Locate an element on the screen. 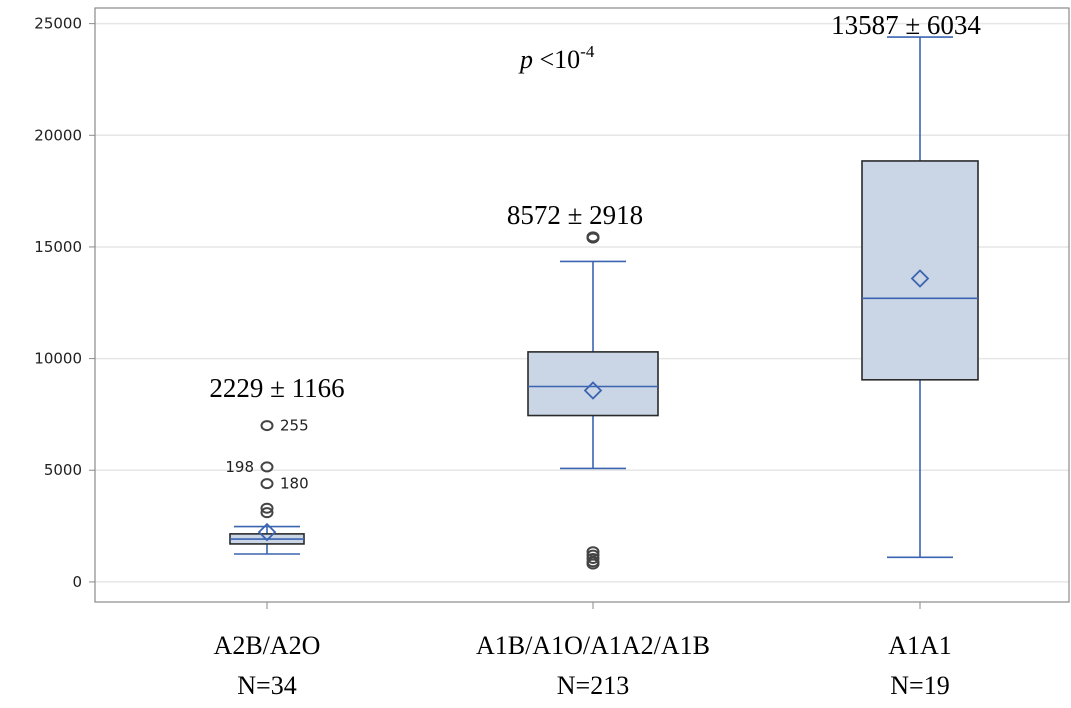  y-axis: 0 5000 10000 15000 20000 25000 is located at coordinates (64, 303).